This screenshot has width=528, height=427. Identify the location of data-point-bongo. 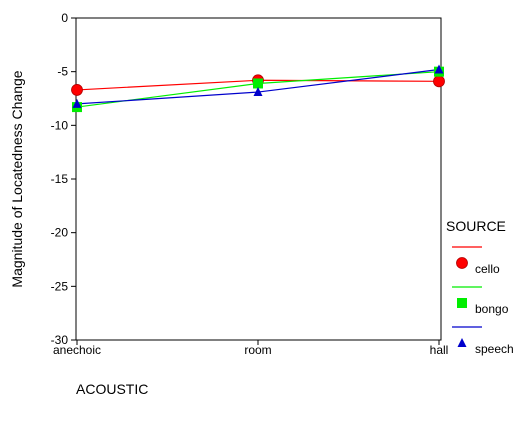
(258, 83).